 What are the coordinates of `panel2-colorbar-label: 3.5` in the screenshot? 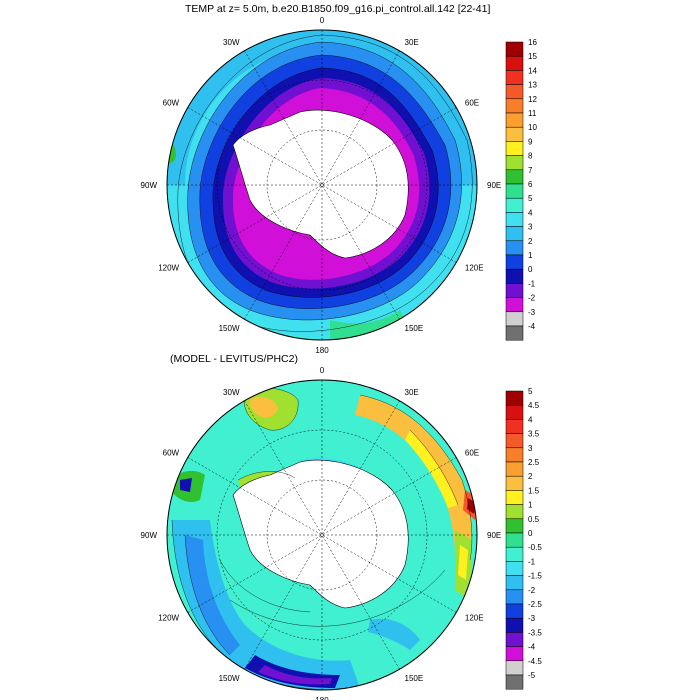 It's located at (534, 434).